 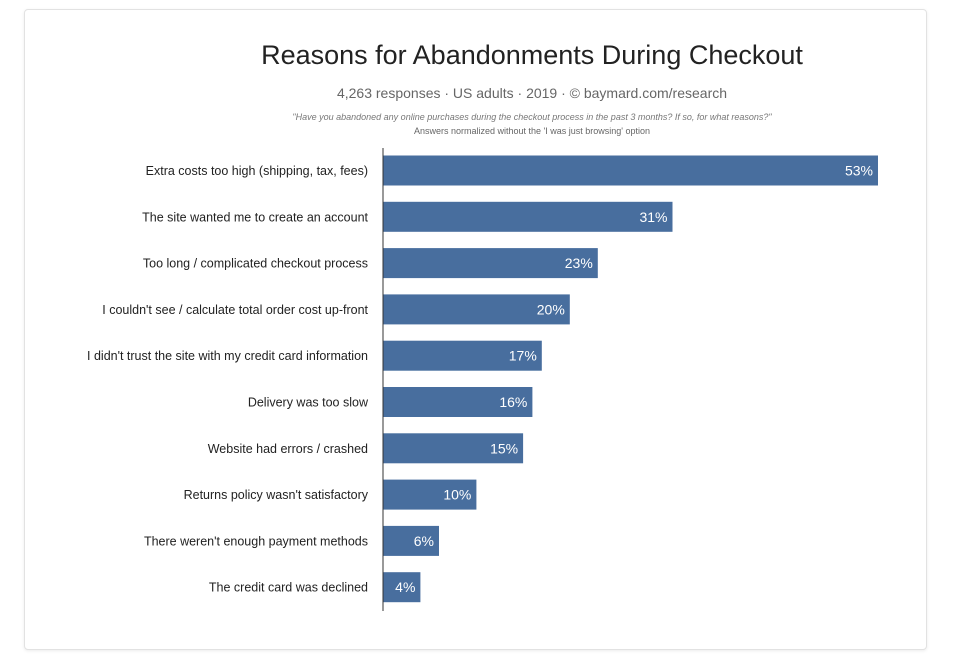 I want to click on bar-value-label: 17%, so click(x=523, y=356).